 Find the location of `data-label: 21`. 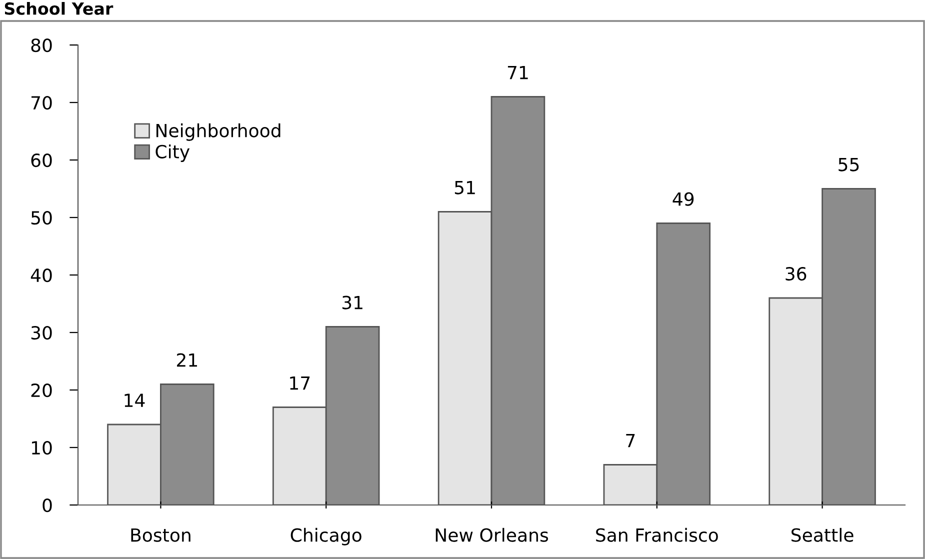

data-label: 21 is located at coordinates (187, 360).